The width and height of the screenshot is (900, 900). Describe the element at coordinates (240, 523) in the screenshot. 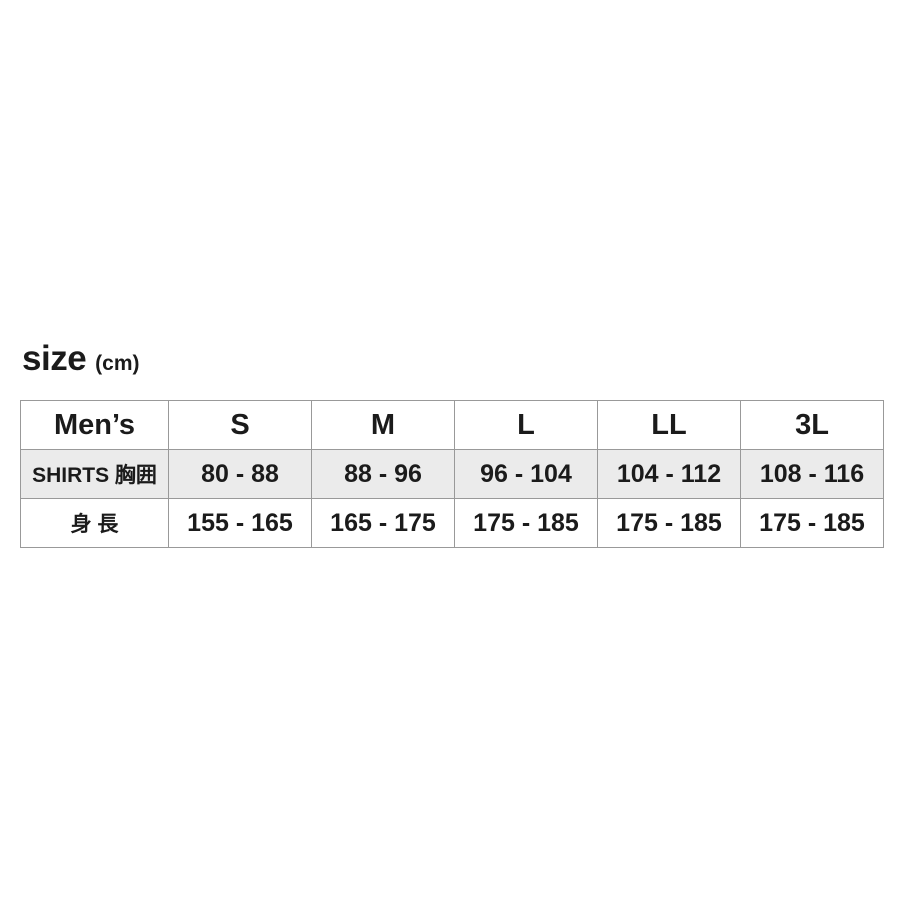

I see `height-value-s: 155 - 165` at that location.